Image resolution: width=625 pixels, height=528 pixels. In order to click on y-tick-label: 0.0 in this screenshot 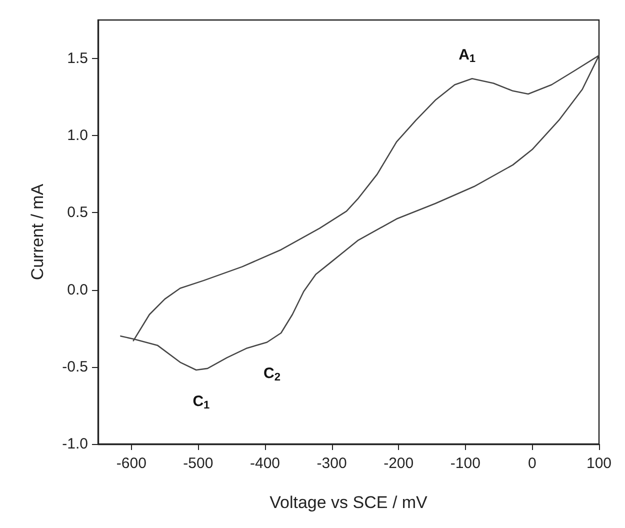, I will do `click(77, 289)`.